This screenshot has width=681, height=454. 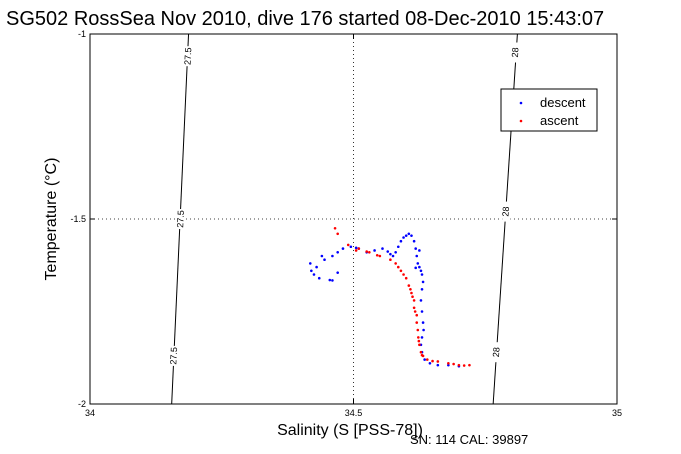 What do you see at coordinates (617, 413) in the screenshot?
I see `x-tick-label-35: 35` at bounding box center [617, 413].